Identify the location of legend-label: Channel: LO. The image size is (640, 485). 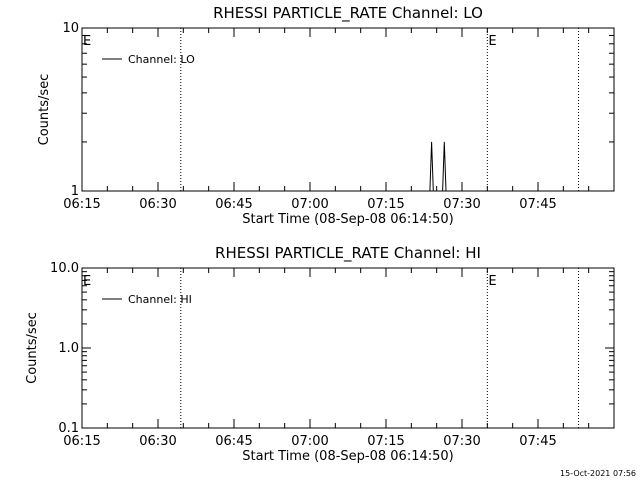
(161, 59).